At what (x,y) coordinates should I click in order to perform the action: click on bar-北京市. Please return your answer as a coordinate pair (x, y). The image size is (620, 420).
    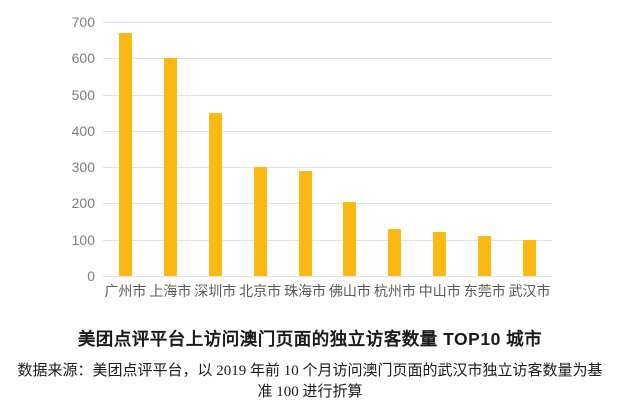
    Looking at the image, I should click on (260, 221).